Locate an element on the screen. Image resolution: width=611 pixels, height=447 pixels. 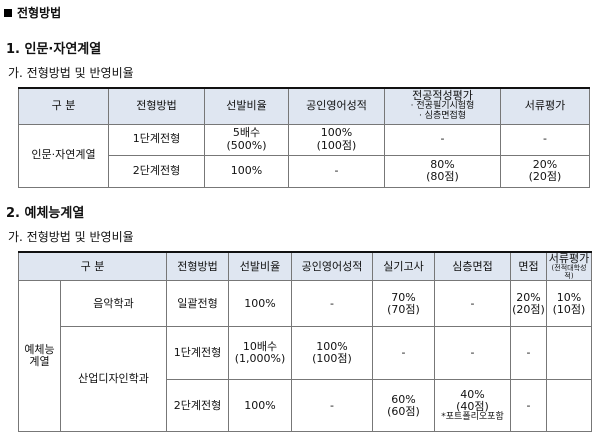
dept-music: 음악학과 is located at coordinates (113, 304).